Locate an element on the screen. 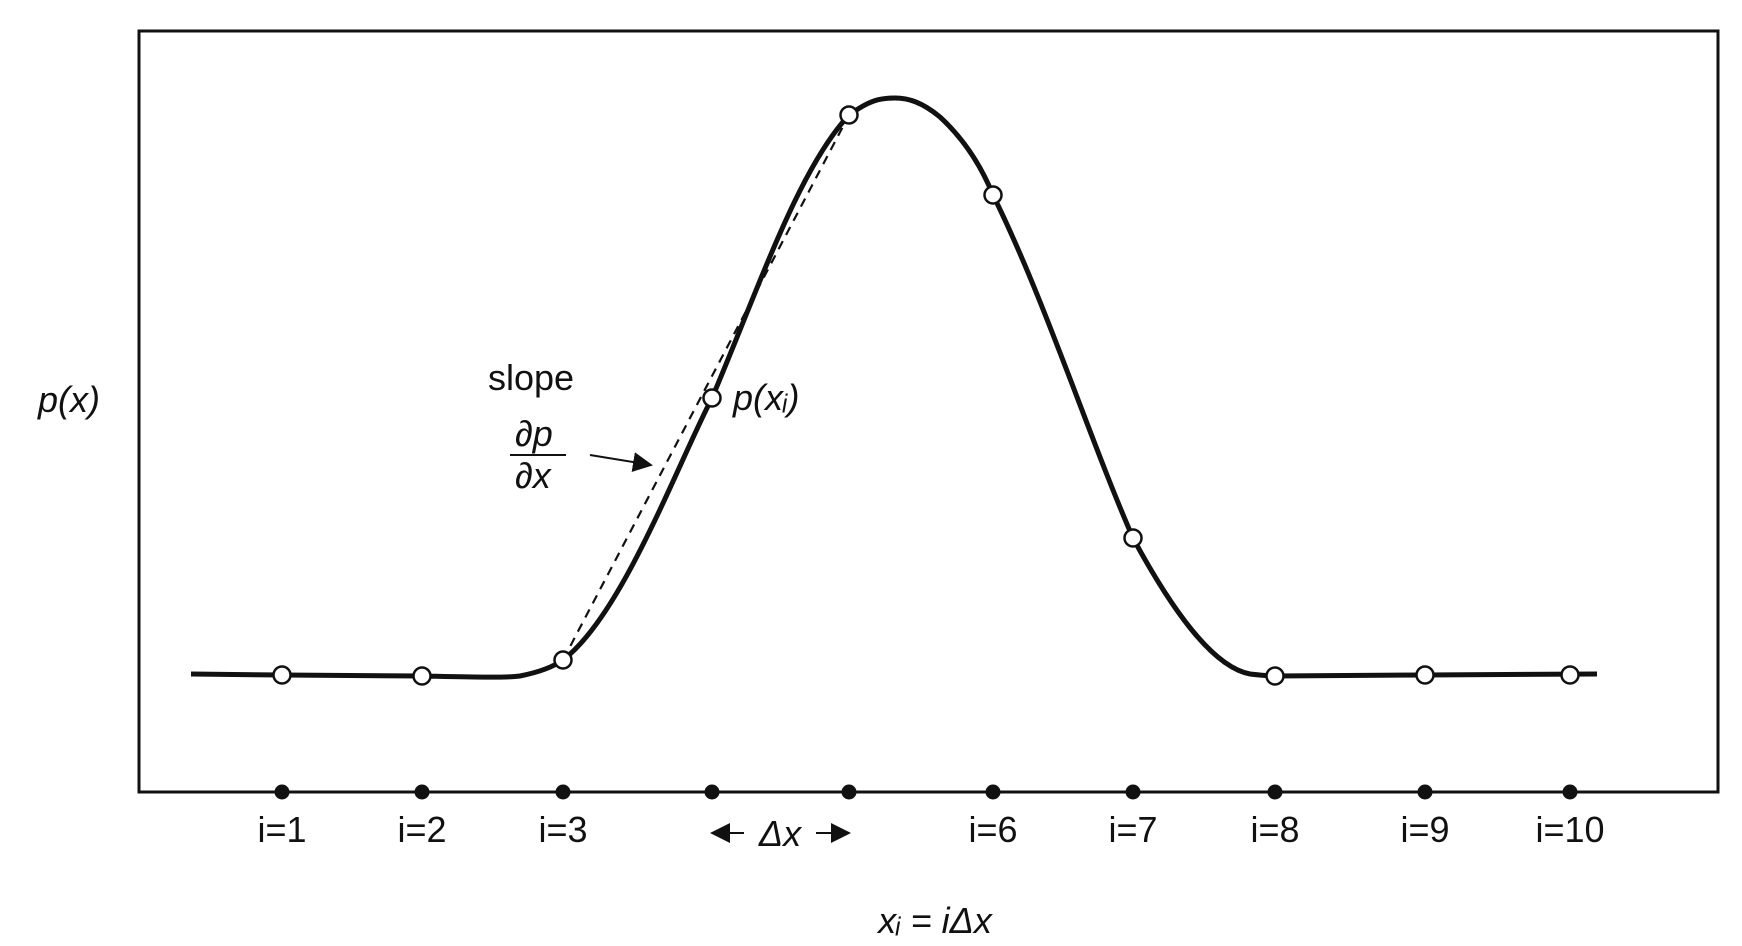 The image size is (1742, 946). slope-denominator: ∂x is located at coordinates (534, 475).